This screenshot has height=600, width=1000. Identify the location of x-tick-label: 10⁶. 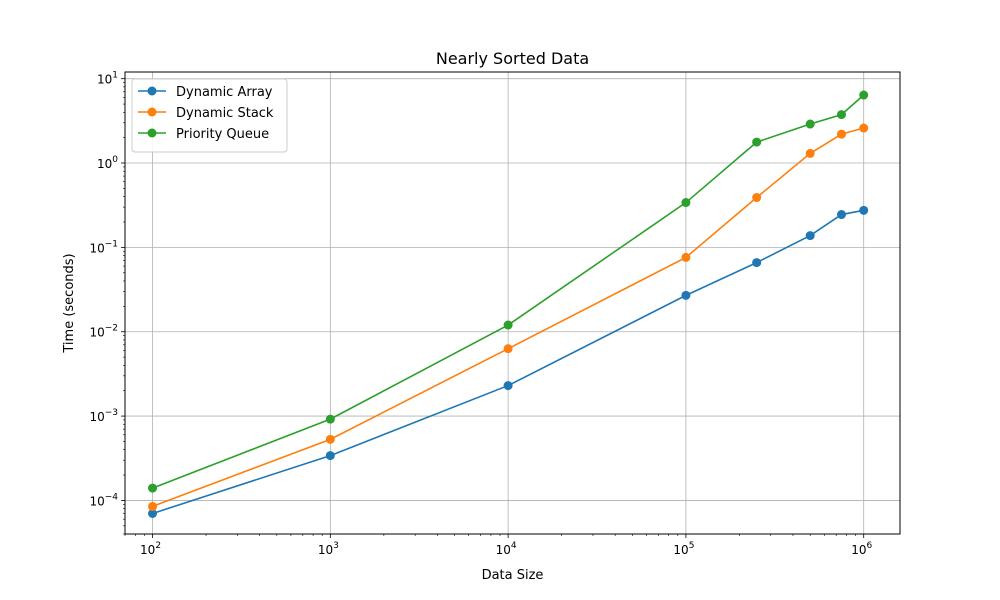
(861, 549).